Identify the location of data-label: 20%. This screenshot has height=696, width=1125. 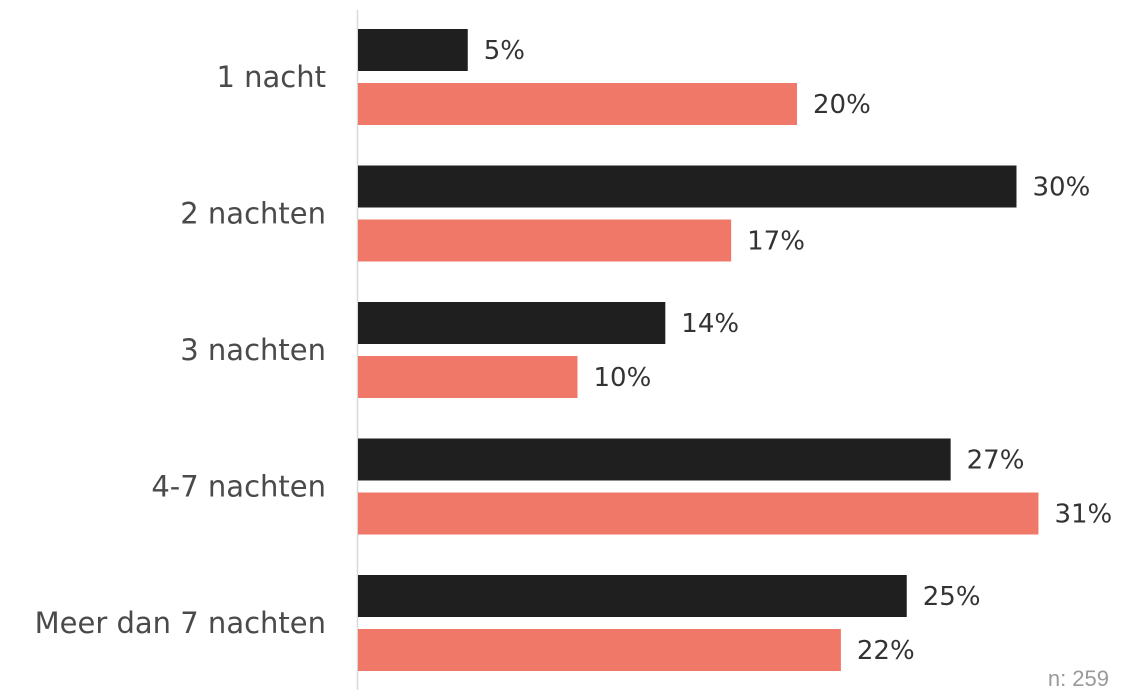
(842, 105).